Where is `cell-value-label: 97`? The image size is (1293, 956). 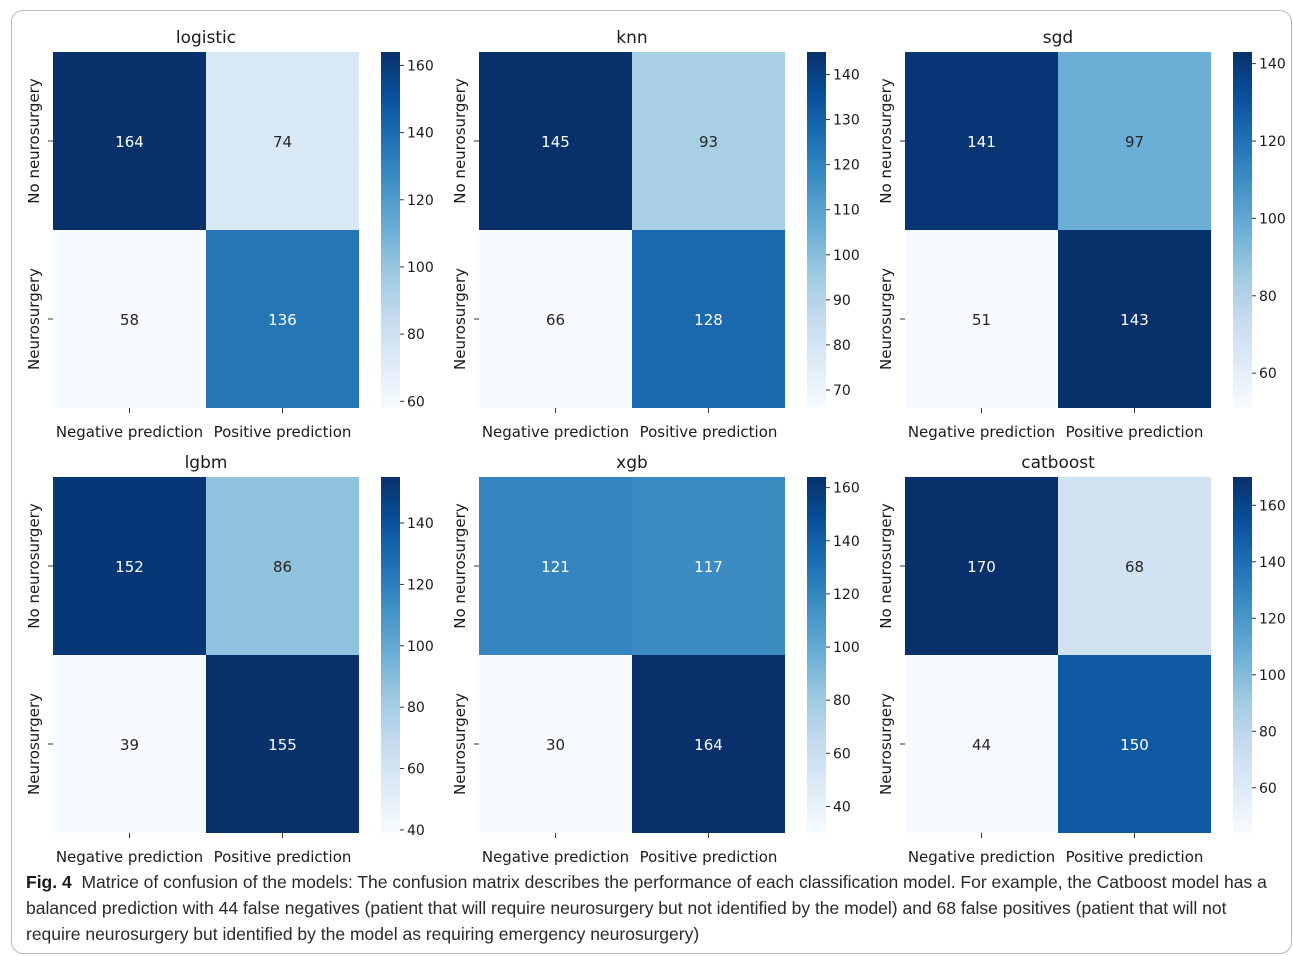
cell-value-label: 97 is located at coordinates (1134, 142).